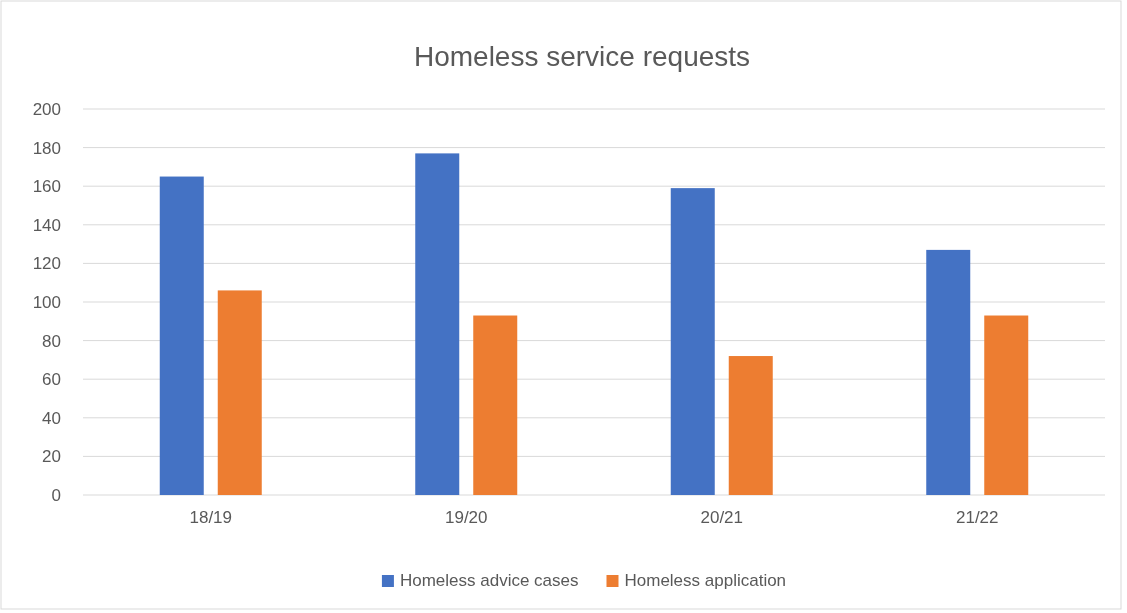  What do you see at coordinates (211, 518) in the screenshot?
I see `x-tick-label: 18/19` at bounding box center [211, 518].